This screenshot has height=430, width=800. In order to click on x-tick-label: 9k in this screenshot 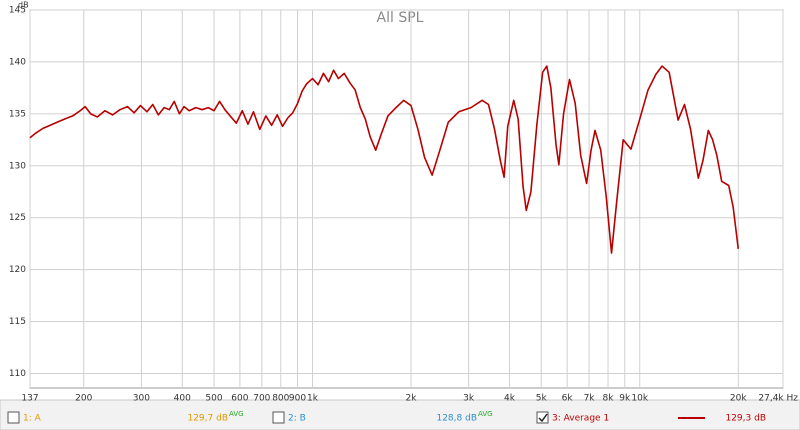, I will do `click(625, 399)`.